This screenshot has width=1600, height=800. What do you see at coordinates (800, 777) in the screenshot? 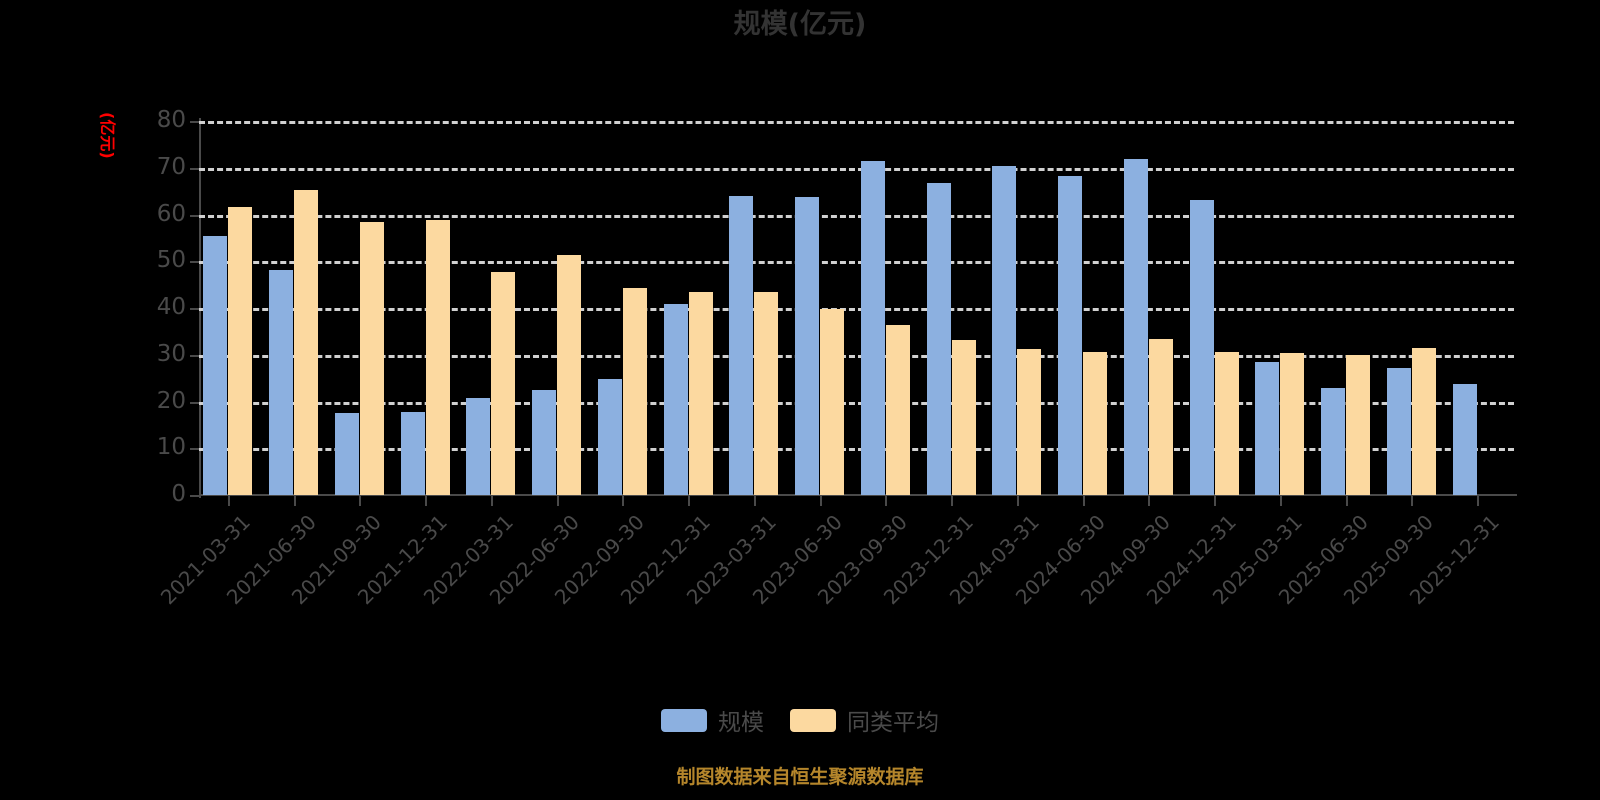
I see `footnote: 制图数据来自恒生聚源数据库` at bounding box center [800, 777].